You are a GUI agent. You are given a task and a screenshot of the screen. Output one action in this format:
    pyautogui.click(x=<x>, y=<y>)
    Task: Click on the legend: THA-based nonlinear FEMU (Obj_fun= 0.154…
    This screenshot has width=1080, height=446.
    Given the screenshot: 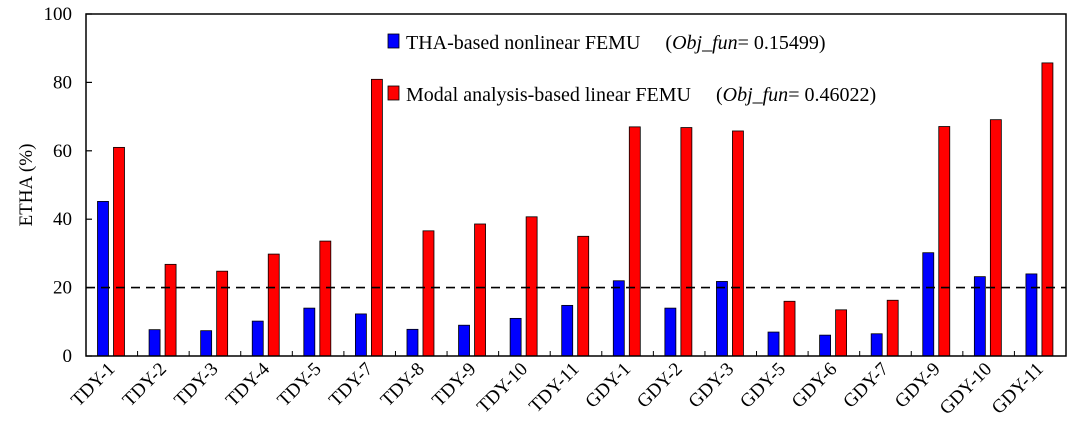 What is the action you would take?
    pyautogui.click(x=631, y=69)
    